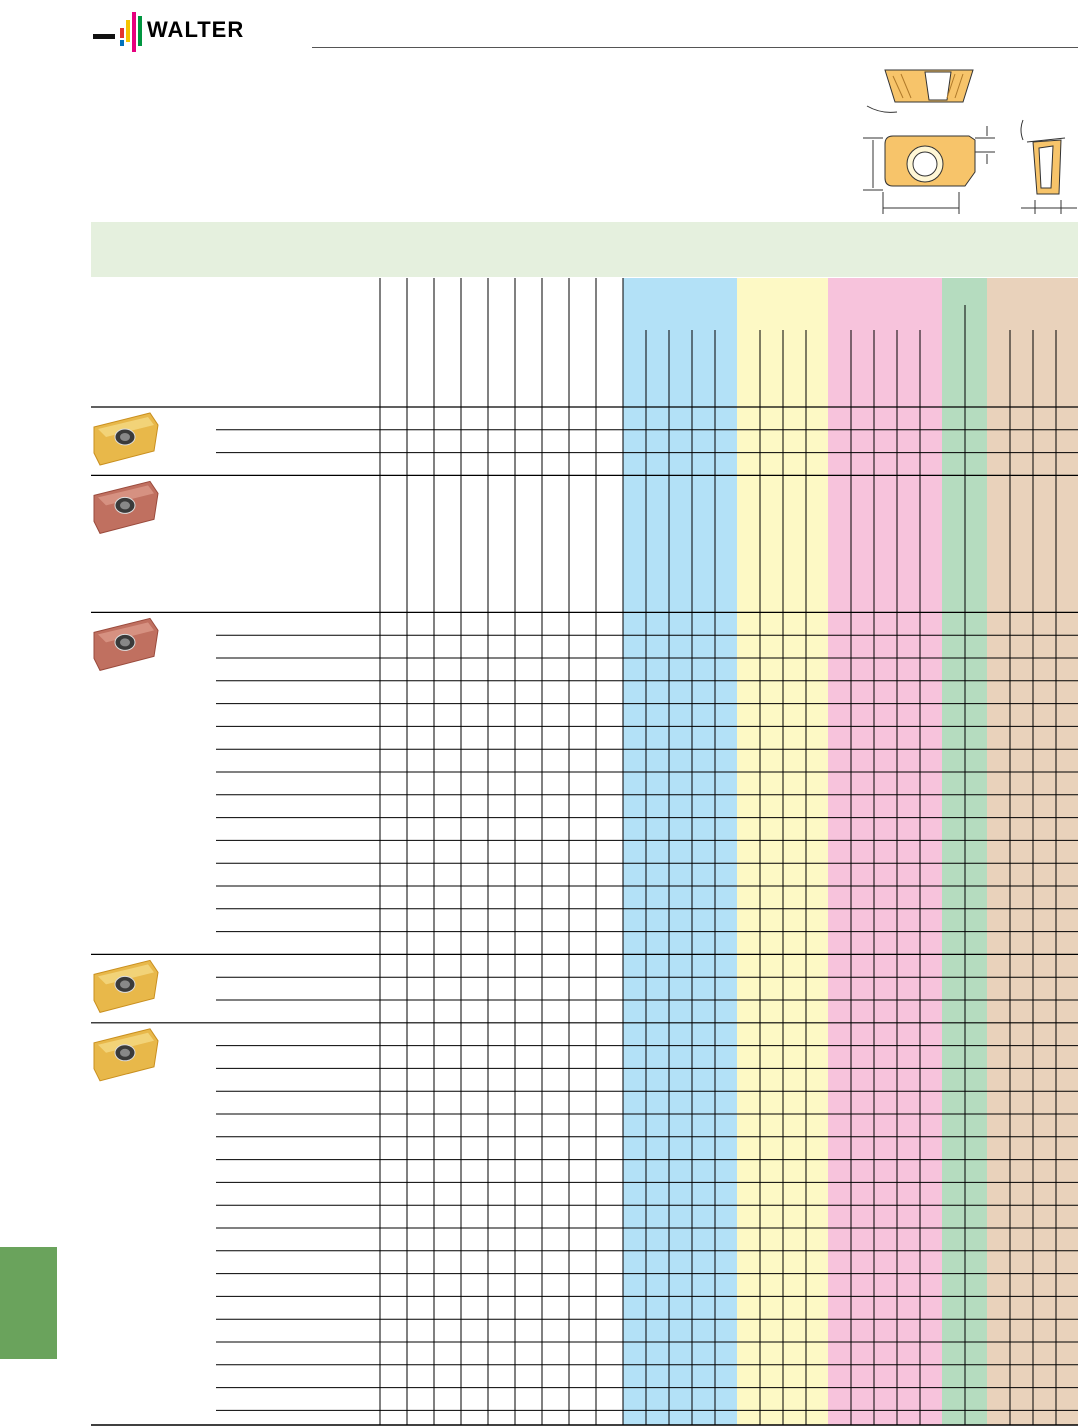 Image resolution: width=1078 pixels, height=1428 pixels. I want to click on section-side-tab, so click(28, 1303).